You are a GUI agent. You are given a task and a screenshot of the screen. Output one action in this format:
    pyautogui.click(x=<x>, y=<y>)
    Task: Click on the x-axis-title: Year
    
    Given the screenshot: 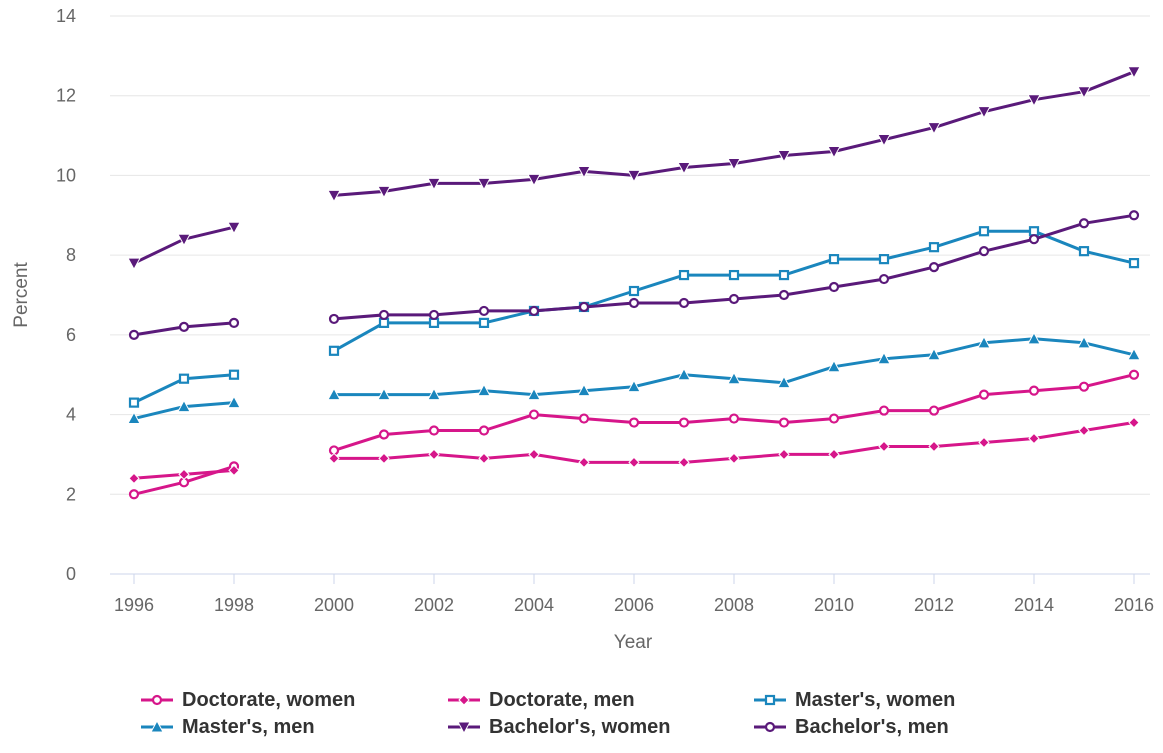 What is the action you would take?
    pyautogui.click(x=633, y=642)
    